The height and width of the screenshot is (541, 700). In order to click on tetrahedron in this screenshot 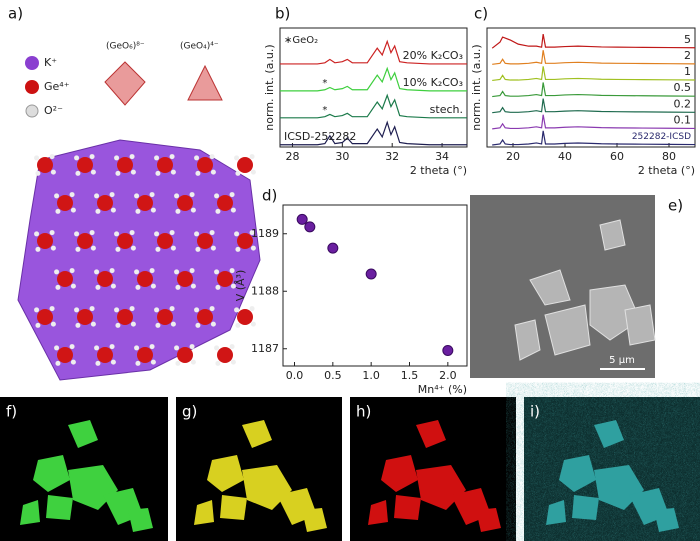, I will do `click(205, 82)`.